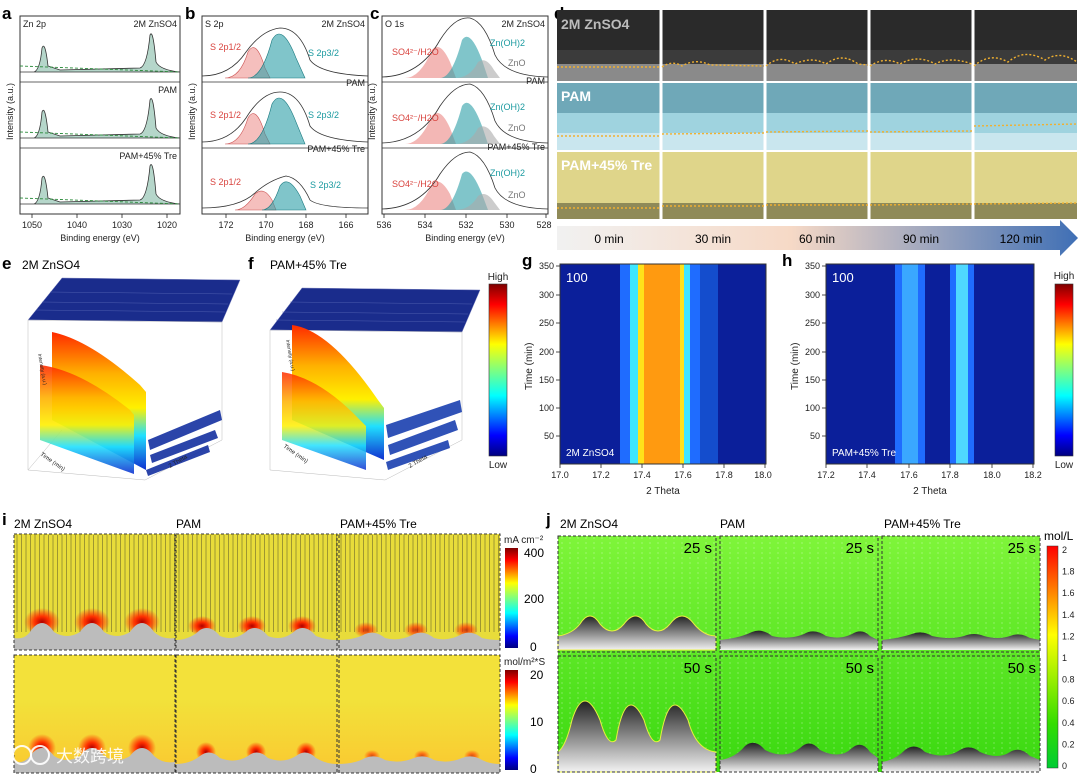  I want to click on panel-h-ytick-4: 200, so click(812, 352).